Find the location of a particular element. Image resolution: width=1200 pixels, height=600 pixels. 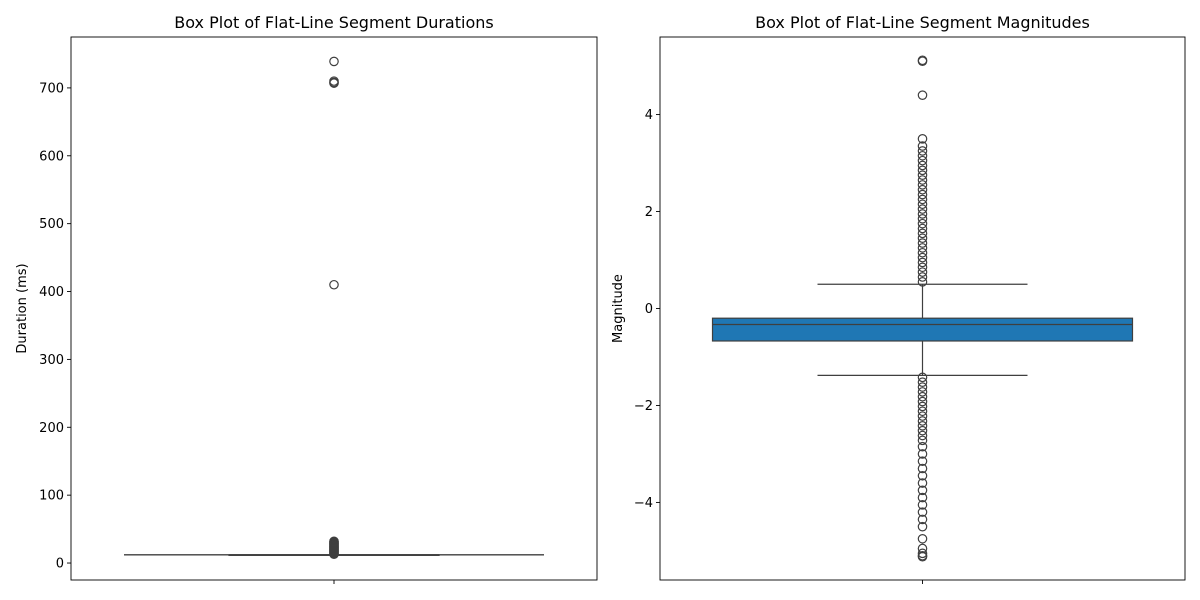

y-tick-label: 300 is located at coordinates (51, 360).